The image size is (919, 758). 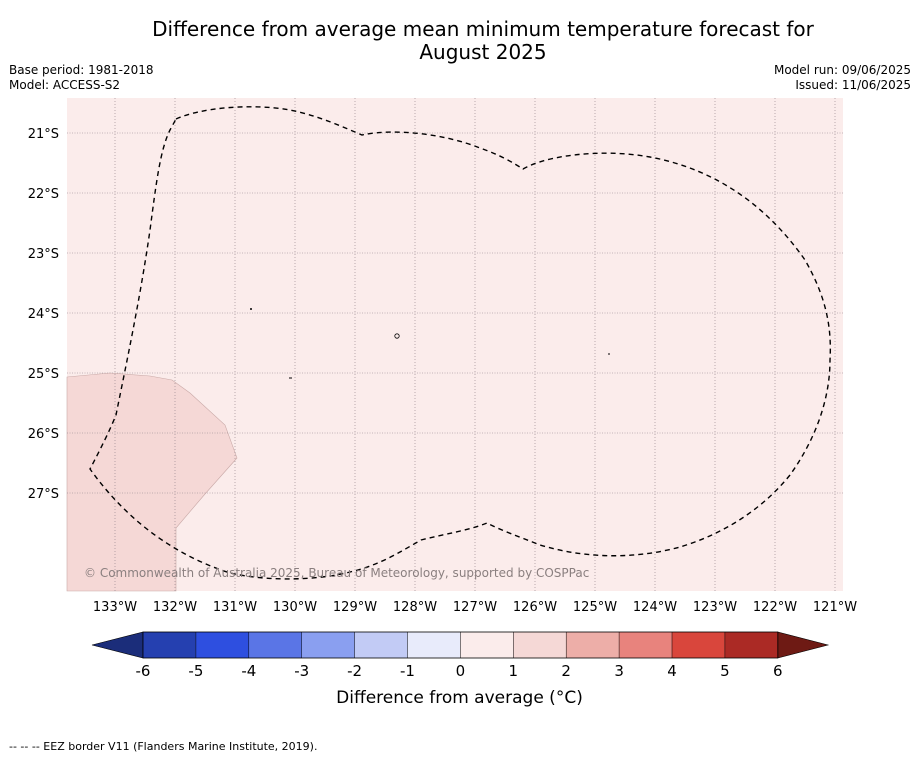 What do you see at coordinates (43, 434) in the screenshot?
I see `latitude-label: 26°S` at bounding box center [43, 434].